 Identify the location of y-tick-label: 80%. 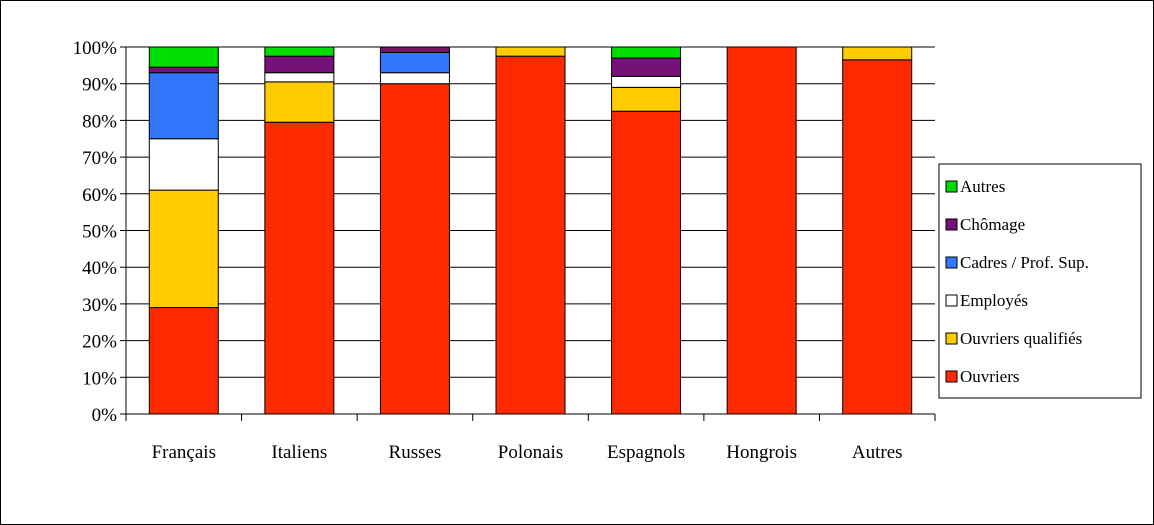
(99, 121).